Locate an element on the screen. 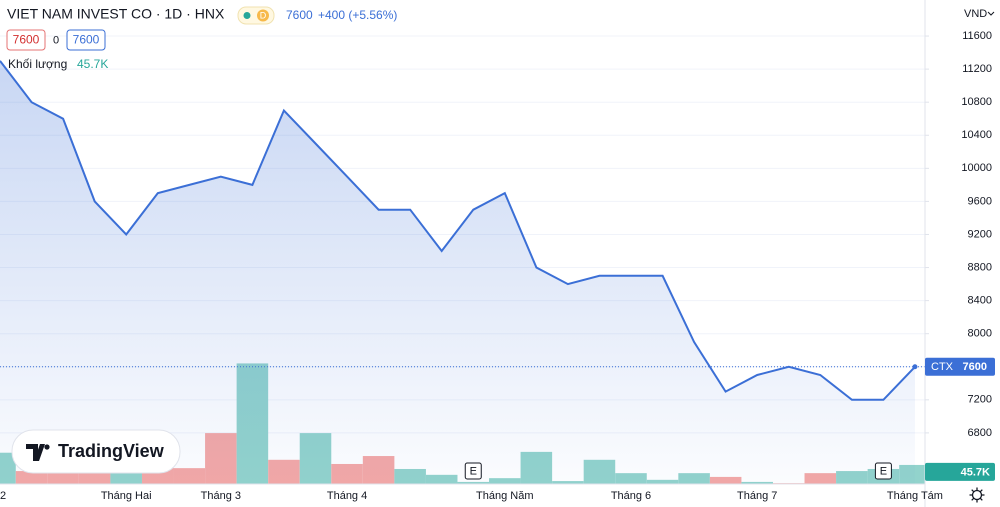 The image size is (1000, 507). last-price: 7600 is located at coordinates (299, 15).